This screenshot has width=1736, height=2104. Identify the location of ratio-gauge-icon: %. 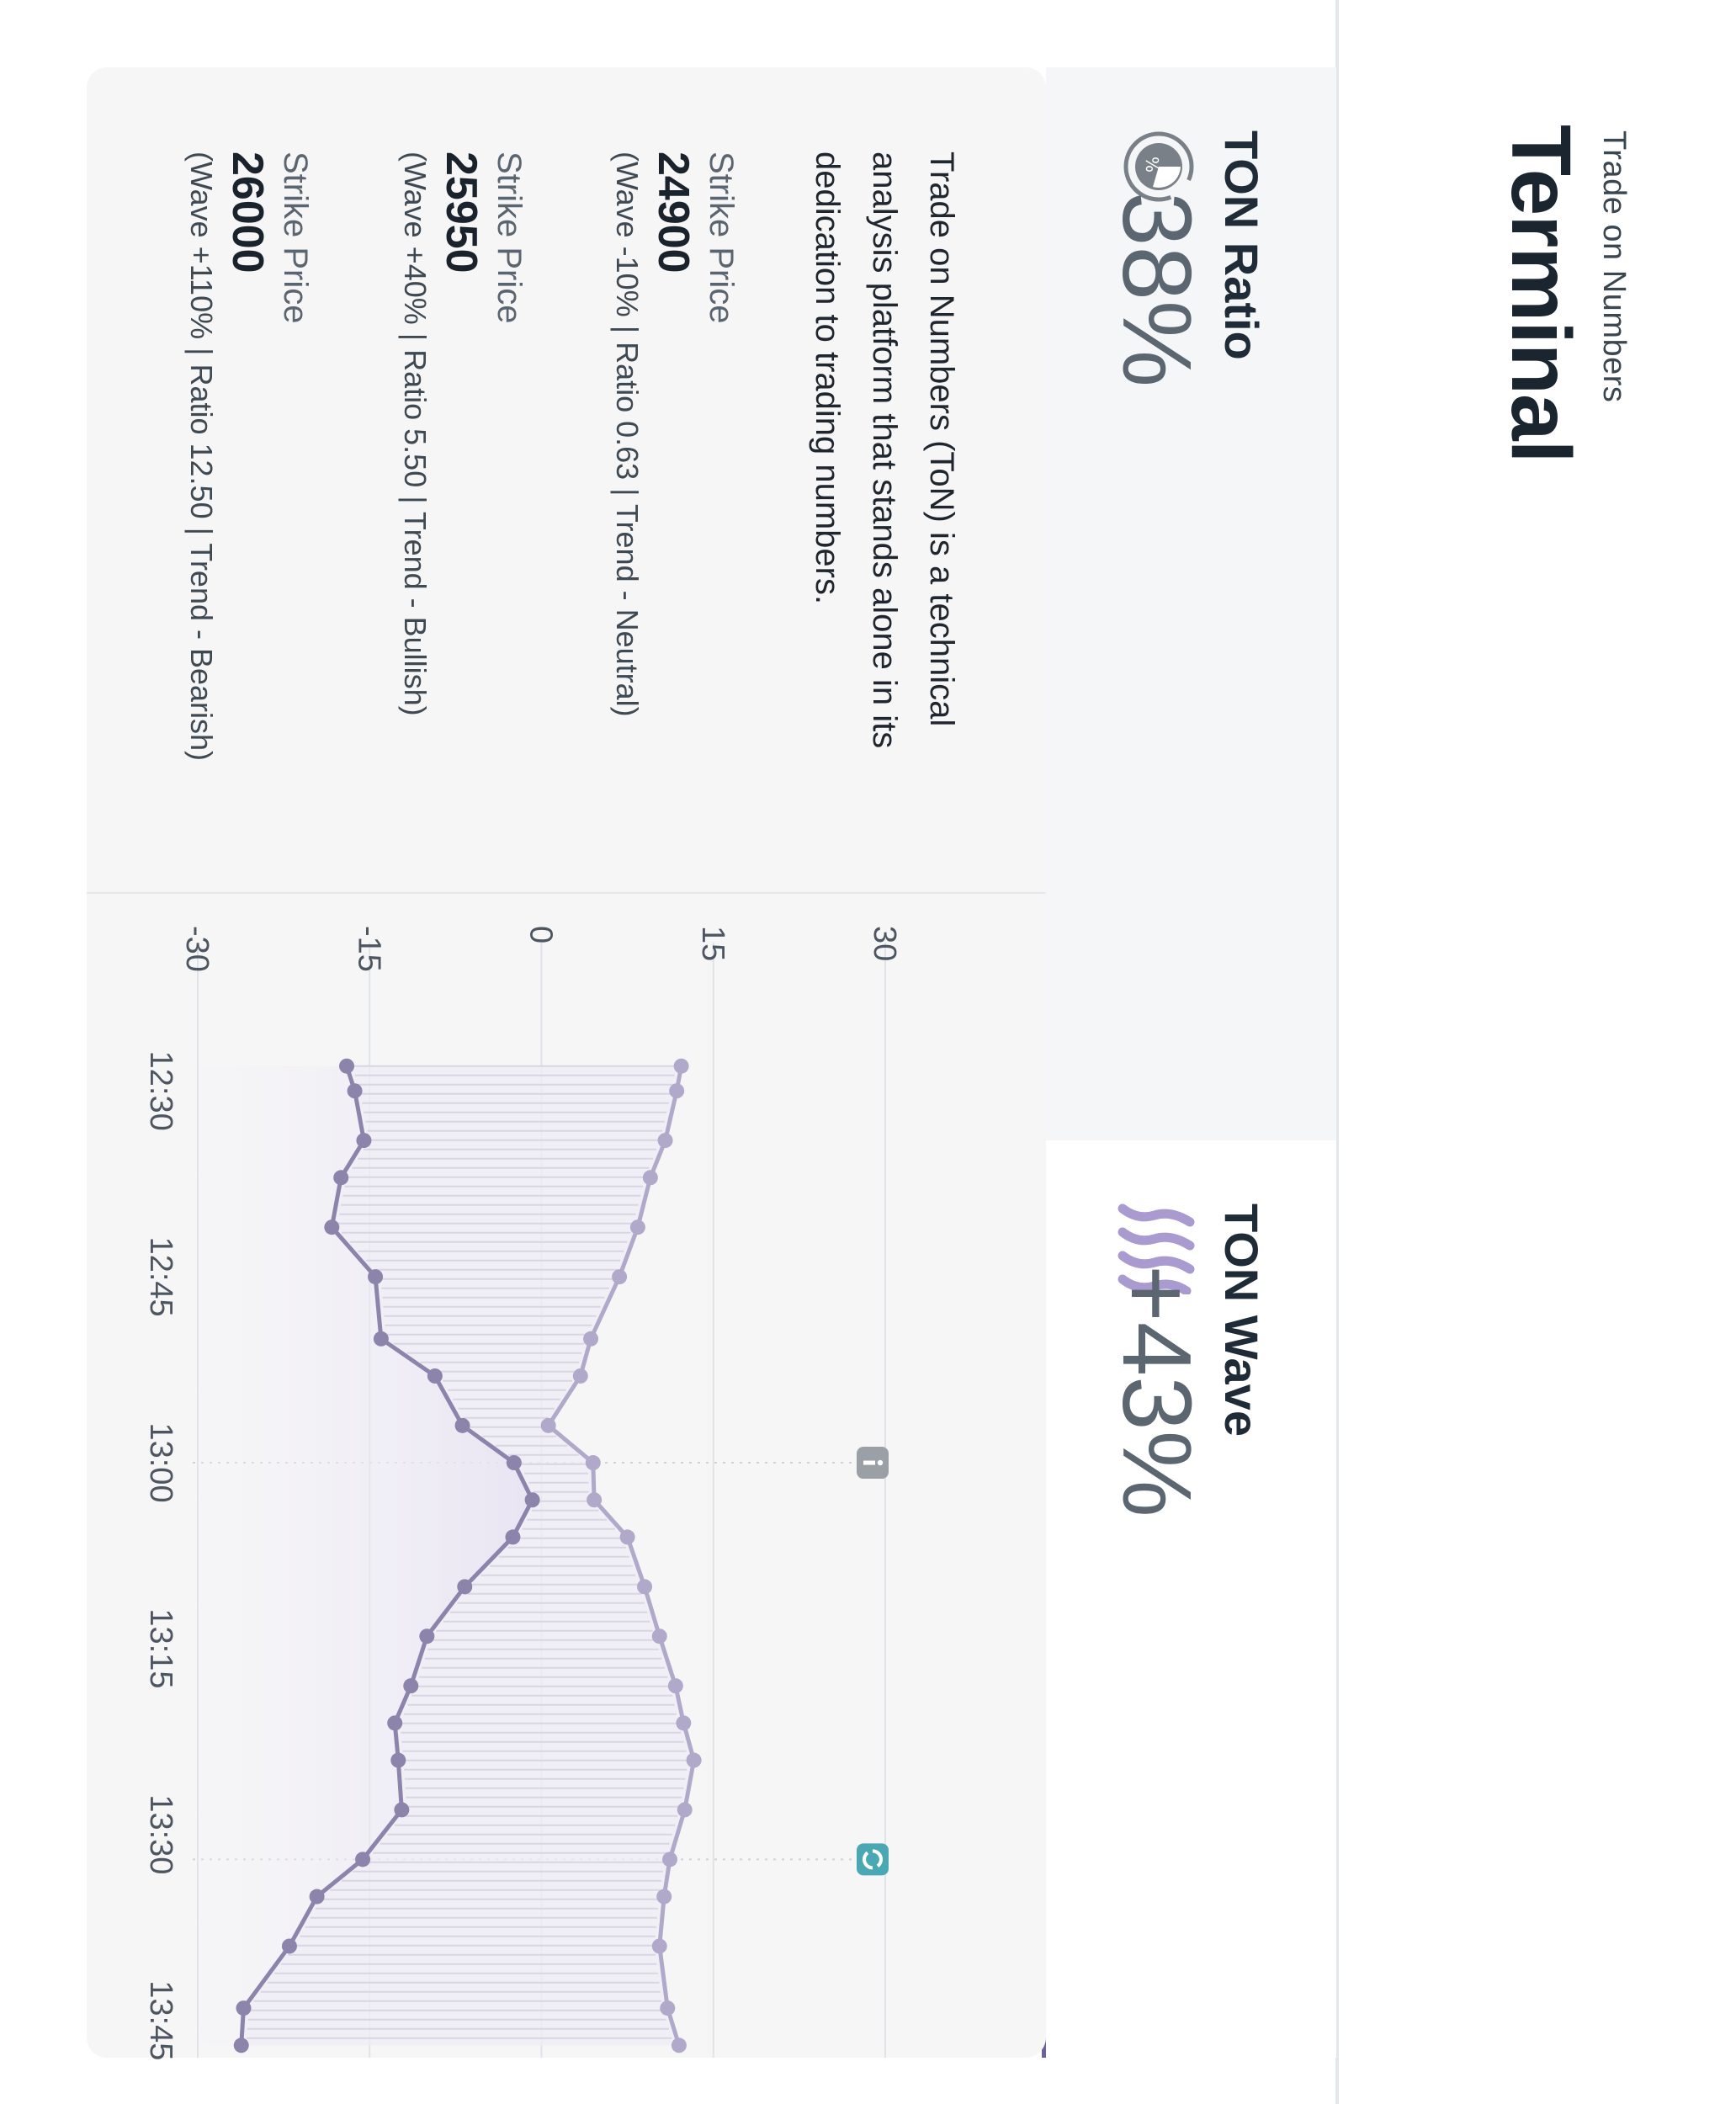
(1158, 166).